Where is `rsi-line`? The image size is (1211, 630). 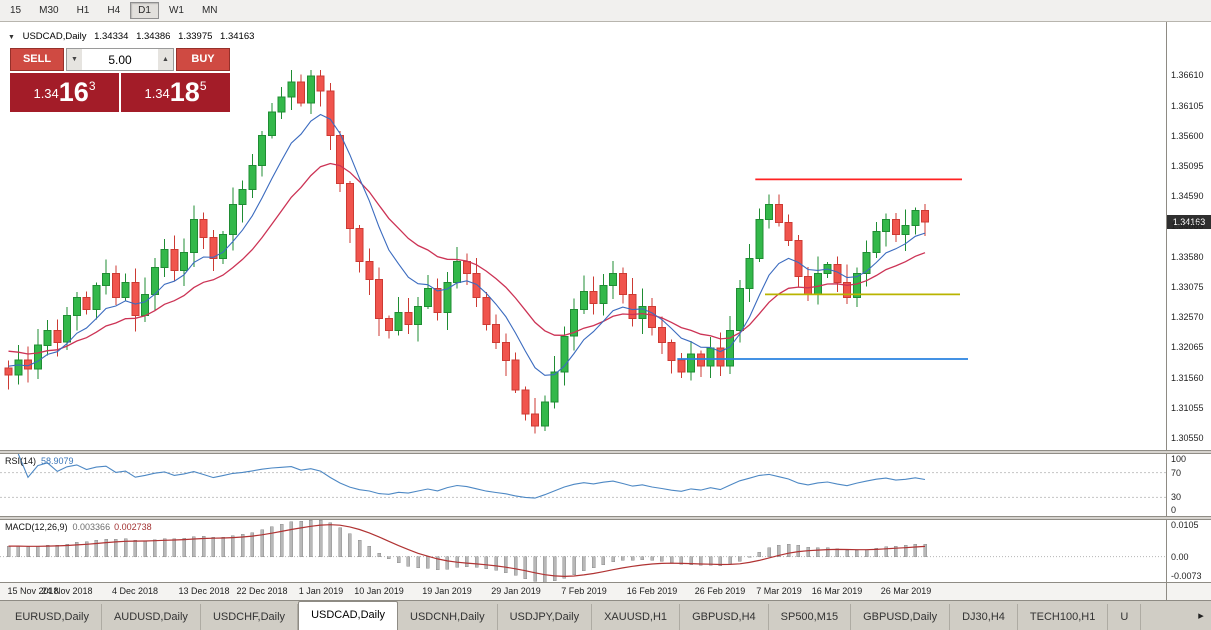 rsi-line is located at coordinates (471, 476).